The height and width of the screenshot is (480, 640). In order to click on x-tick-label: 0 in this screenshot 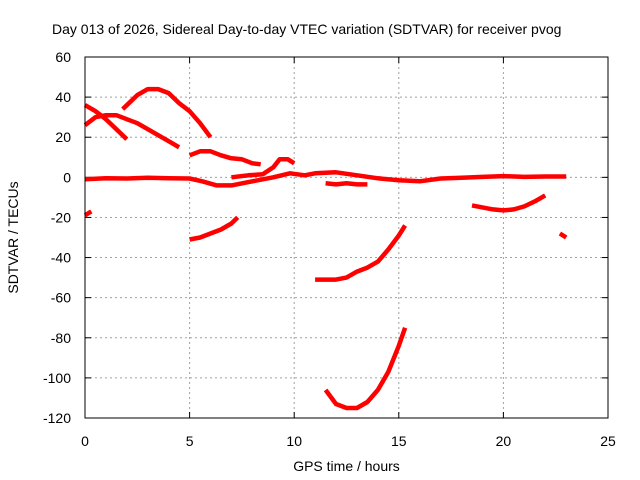, I will do `click(85, 441)`.